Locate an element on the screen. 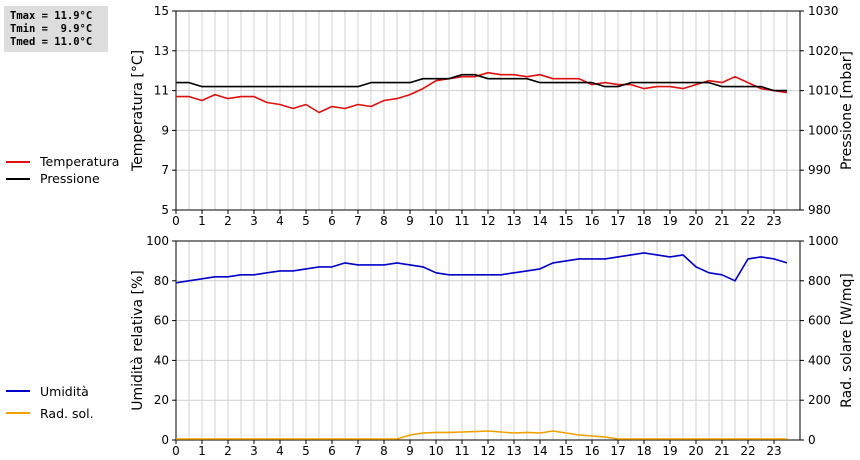 The image size is (860, 460). top-y2-tick-label: 1000 is located at coordinates (823, 130).